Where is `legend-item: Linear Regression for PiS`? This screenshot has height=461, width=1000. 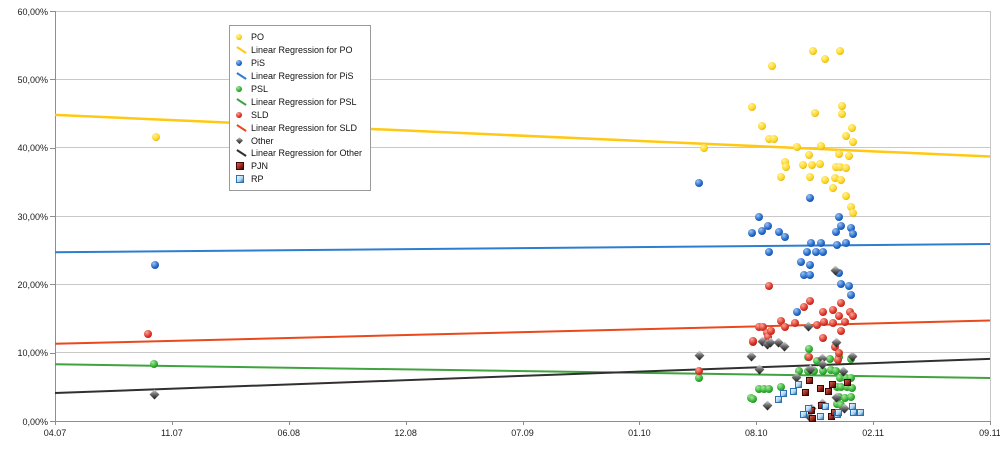
legend-item: Linear Regression for PiS is located at coordinates (299, 76).